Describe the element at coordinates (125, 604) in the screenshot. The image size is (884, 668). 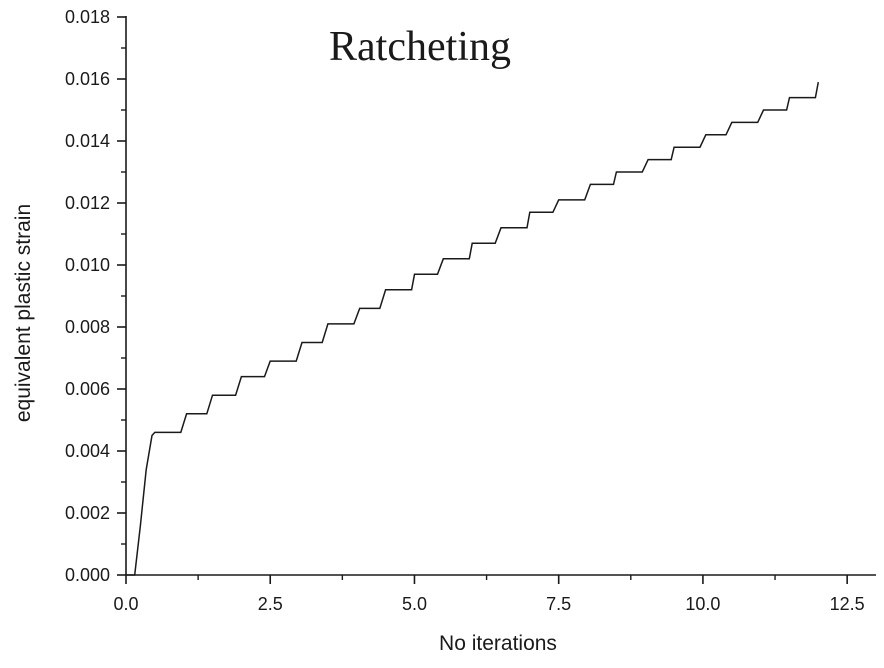
I see `x-tick-label: 0.0` at that location.